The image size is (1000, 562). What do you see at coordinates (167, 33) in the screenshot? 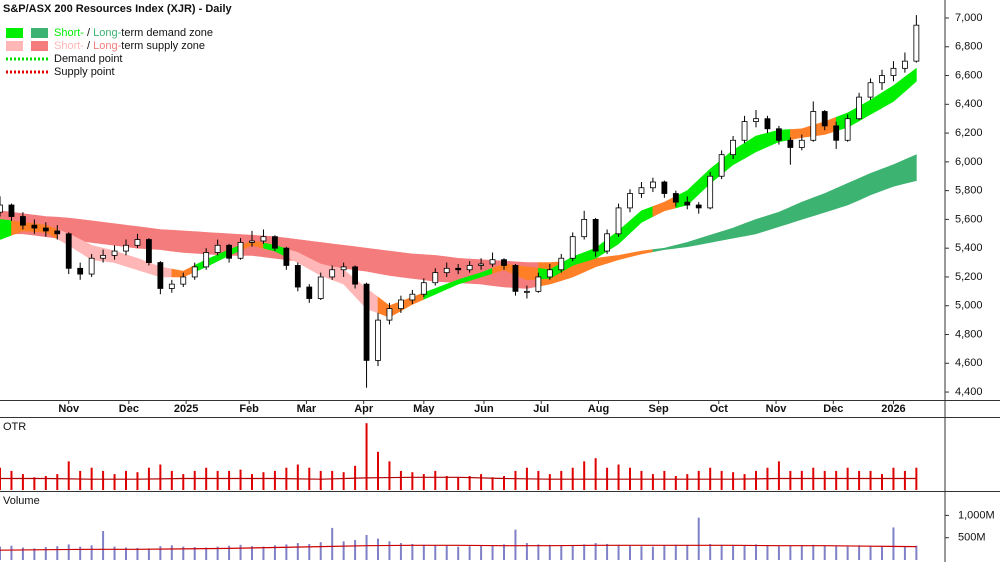
I see `legend-label-part: term demand zone` at bounding box center [167, 33].